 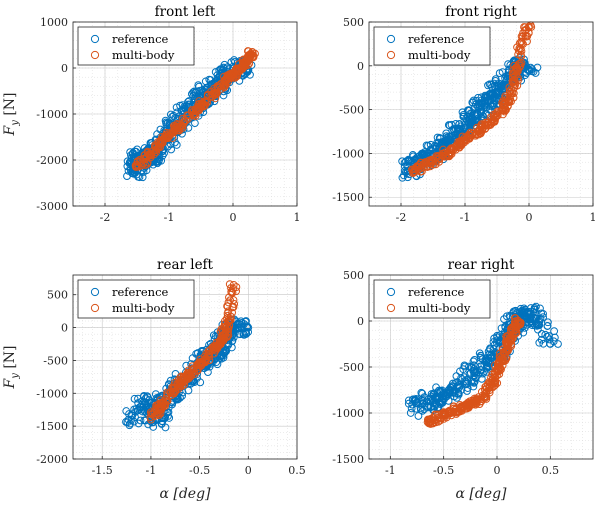 What do you see at coordinates (195, 109) in the screenshot?
I see `series-multi-body` at bounding box center [195, 109].